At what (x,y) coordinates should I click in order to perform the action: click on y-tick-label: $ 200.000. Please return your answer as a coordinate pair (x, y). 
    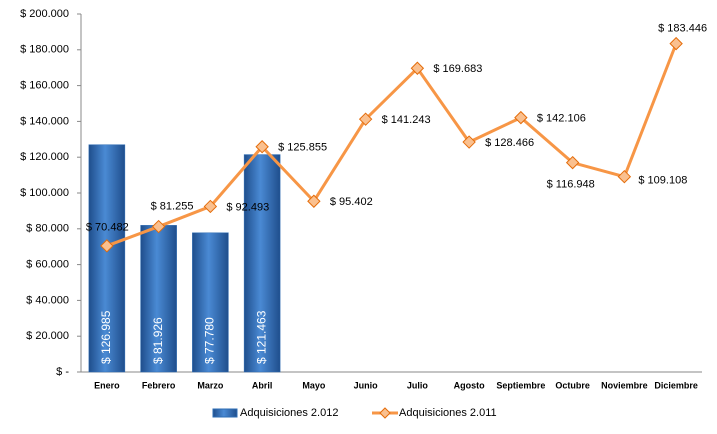
    Looking at the image, I should click on (44, 14).